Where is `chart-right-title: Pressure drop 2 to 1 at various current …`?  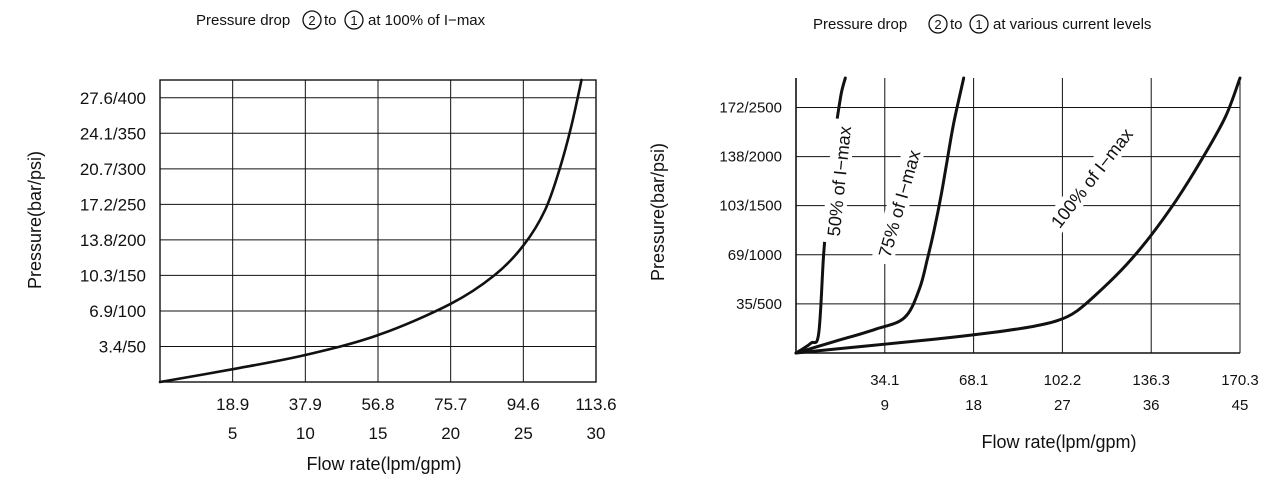 chart-right-title: Pressure drop 2 to 1 at various current … is located at coordinates (982, 24).